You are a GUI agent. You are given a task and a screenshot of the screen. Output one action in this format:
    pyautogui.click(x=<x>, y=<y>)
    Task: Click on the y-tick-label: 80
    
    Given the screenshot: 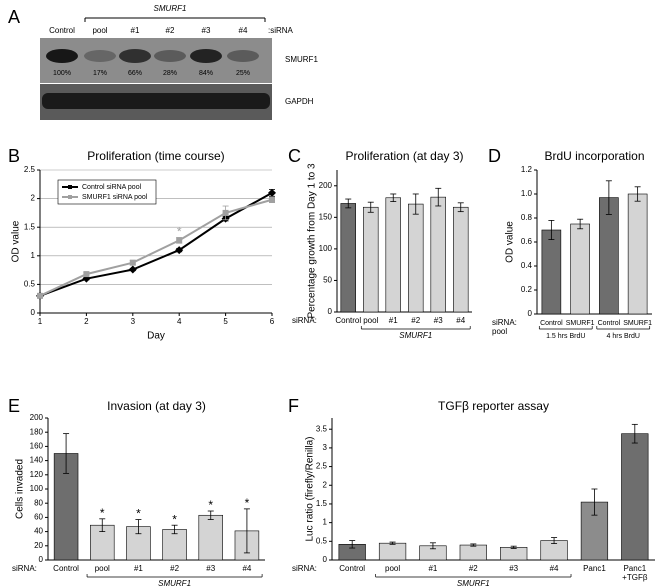 What is the action you would take?
    pyautogui.click(x=38, y=502)
    